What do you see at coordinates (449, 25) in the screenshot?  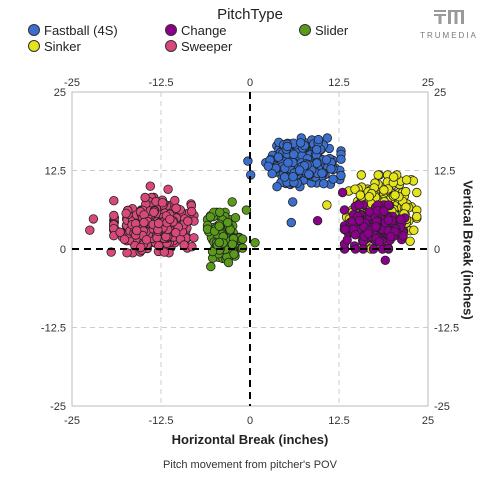 I see `brand-logo: TRUMEDIA` at bounding box center [449, 25].